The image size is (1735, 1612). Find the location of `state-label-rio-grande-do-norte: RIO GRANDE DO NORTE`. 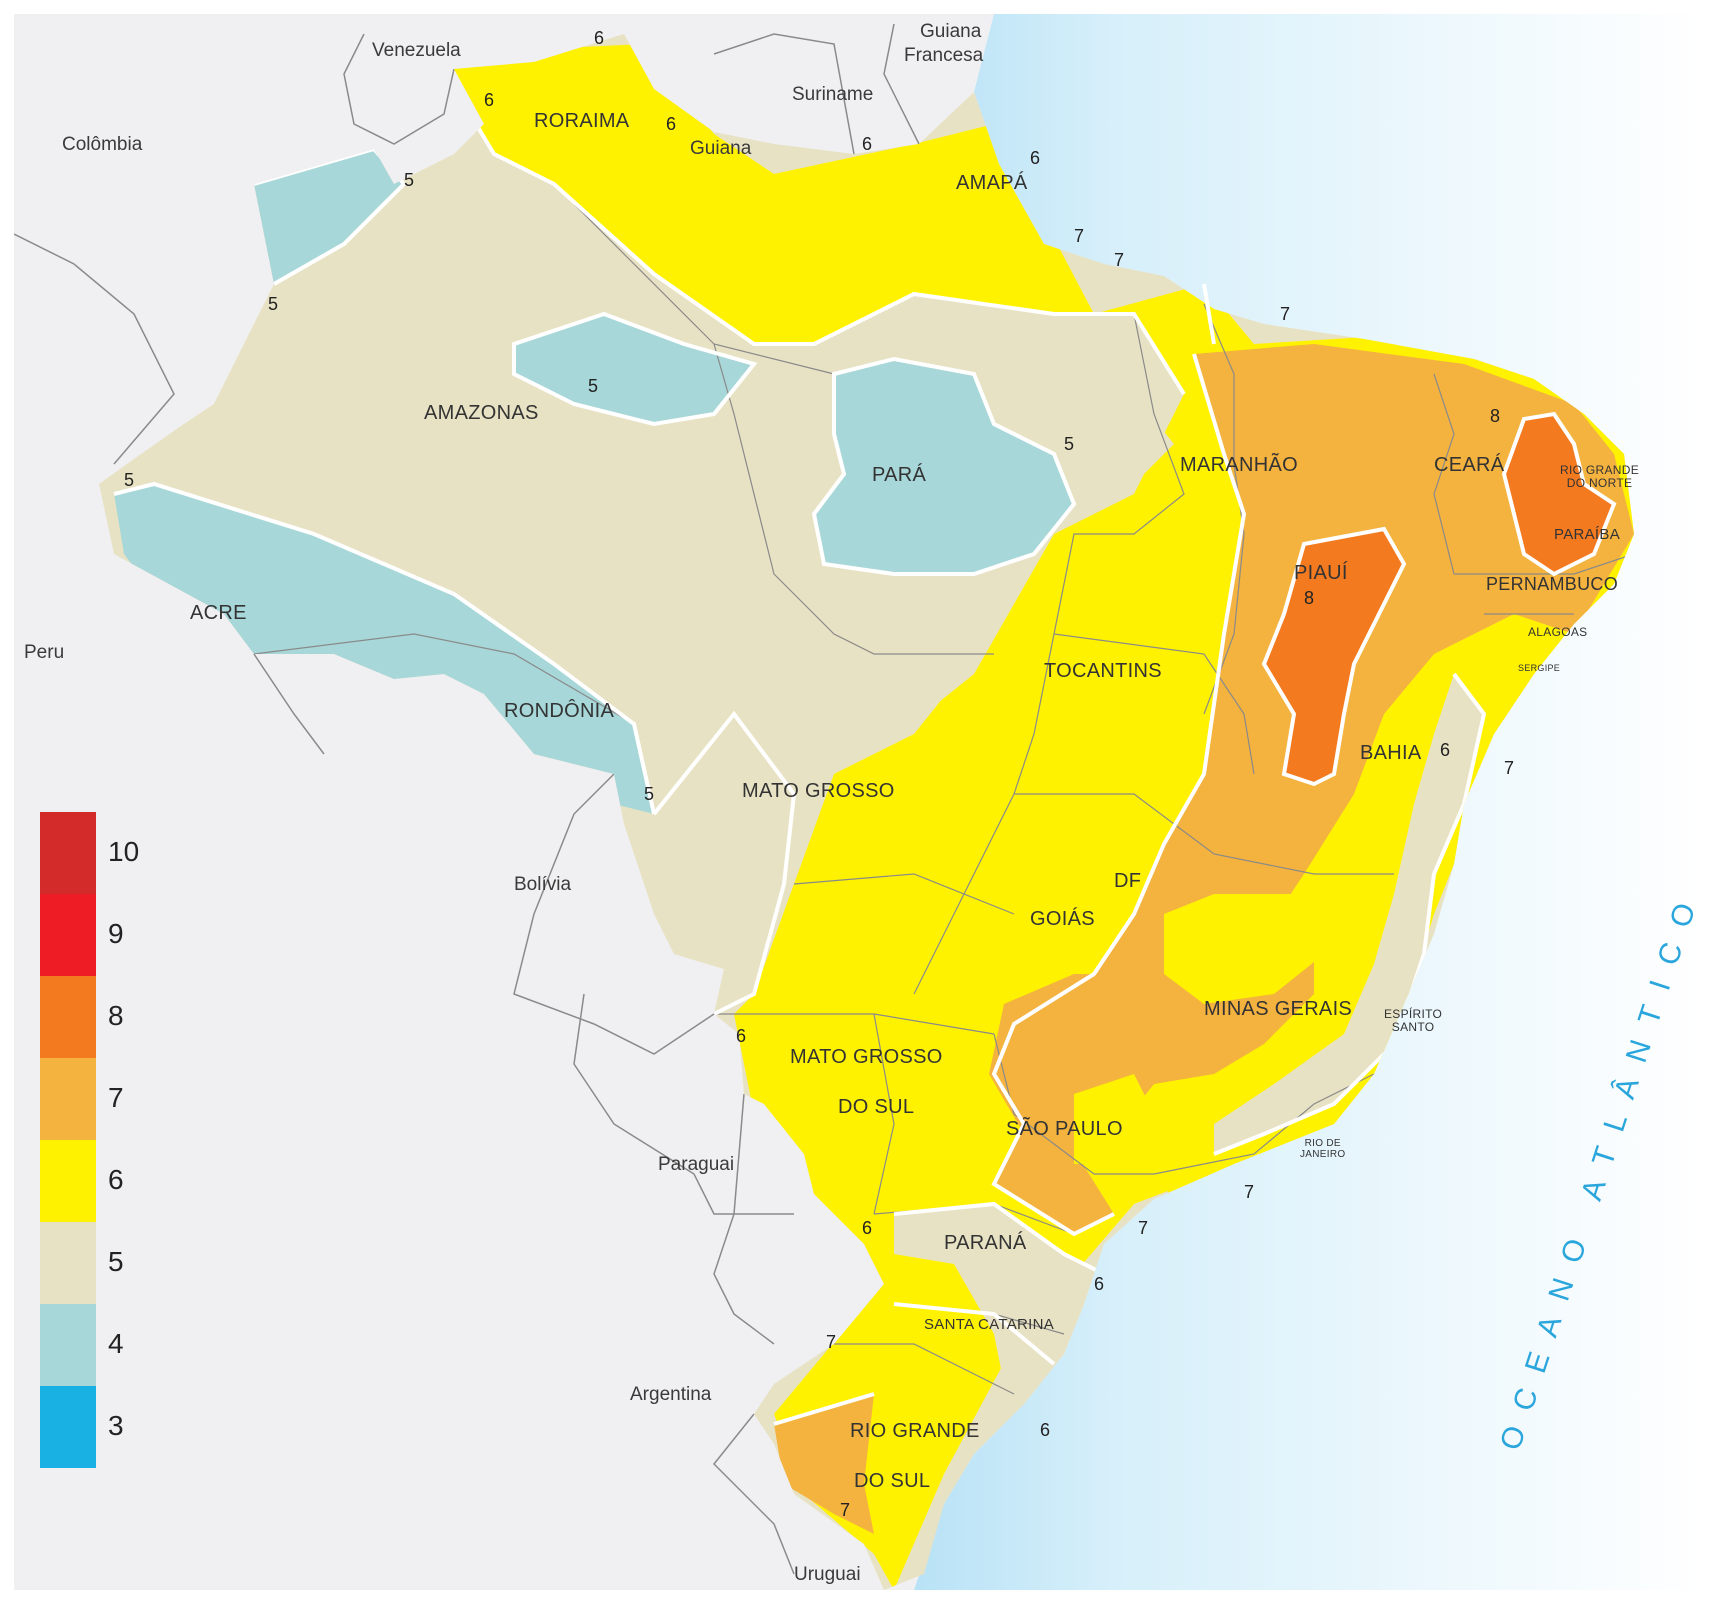

state-label-rio-grande-do-norte: RIO GRANDE DO NORTE is located at coordinates (1599, 477).